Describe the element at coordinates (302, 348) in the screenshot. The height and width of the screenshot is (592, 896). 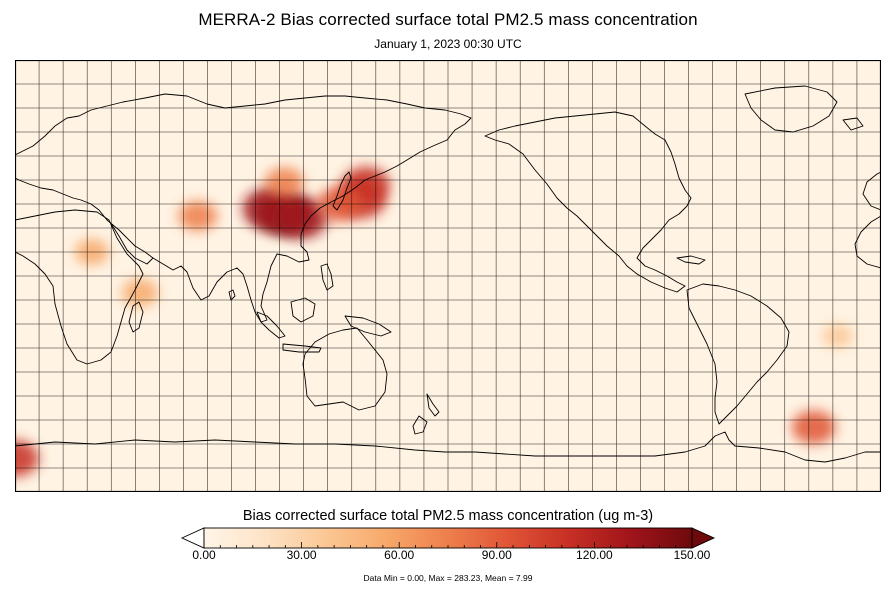
I see `coastline-java` at that location.